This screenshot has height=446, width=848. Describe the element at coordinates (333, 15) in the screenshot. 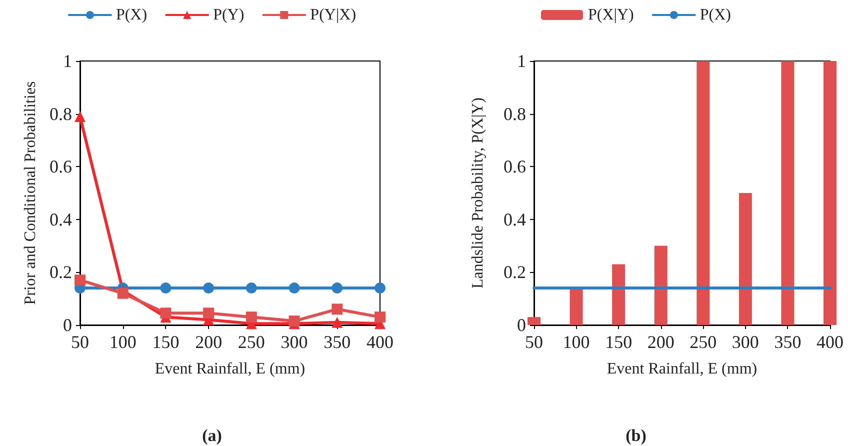

I see `legend-label: P(Y|X)` at that location.